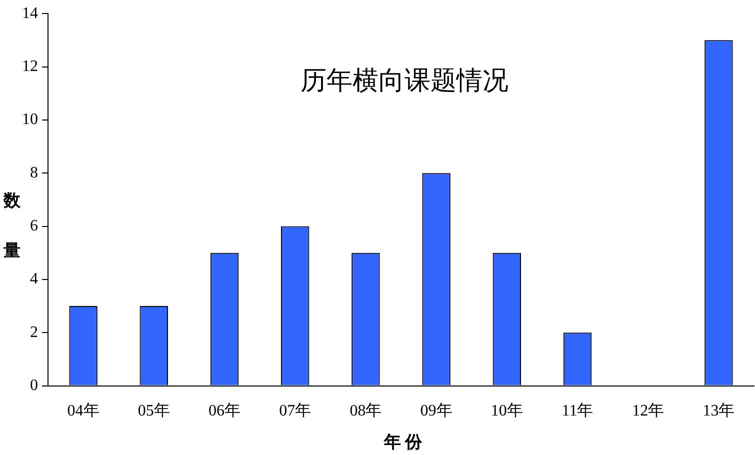  What do you see at coordinates (34, 279) in the screenshot?
I see `y-tick-label: 4` at bounding box center [34, 279].